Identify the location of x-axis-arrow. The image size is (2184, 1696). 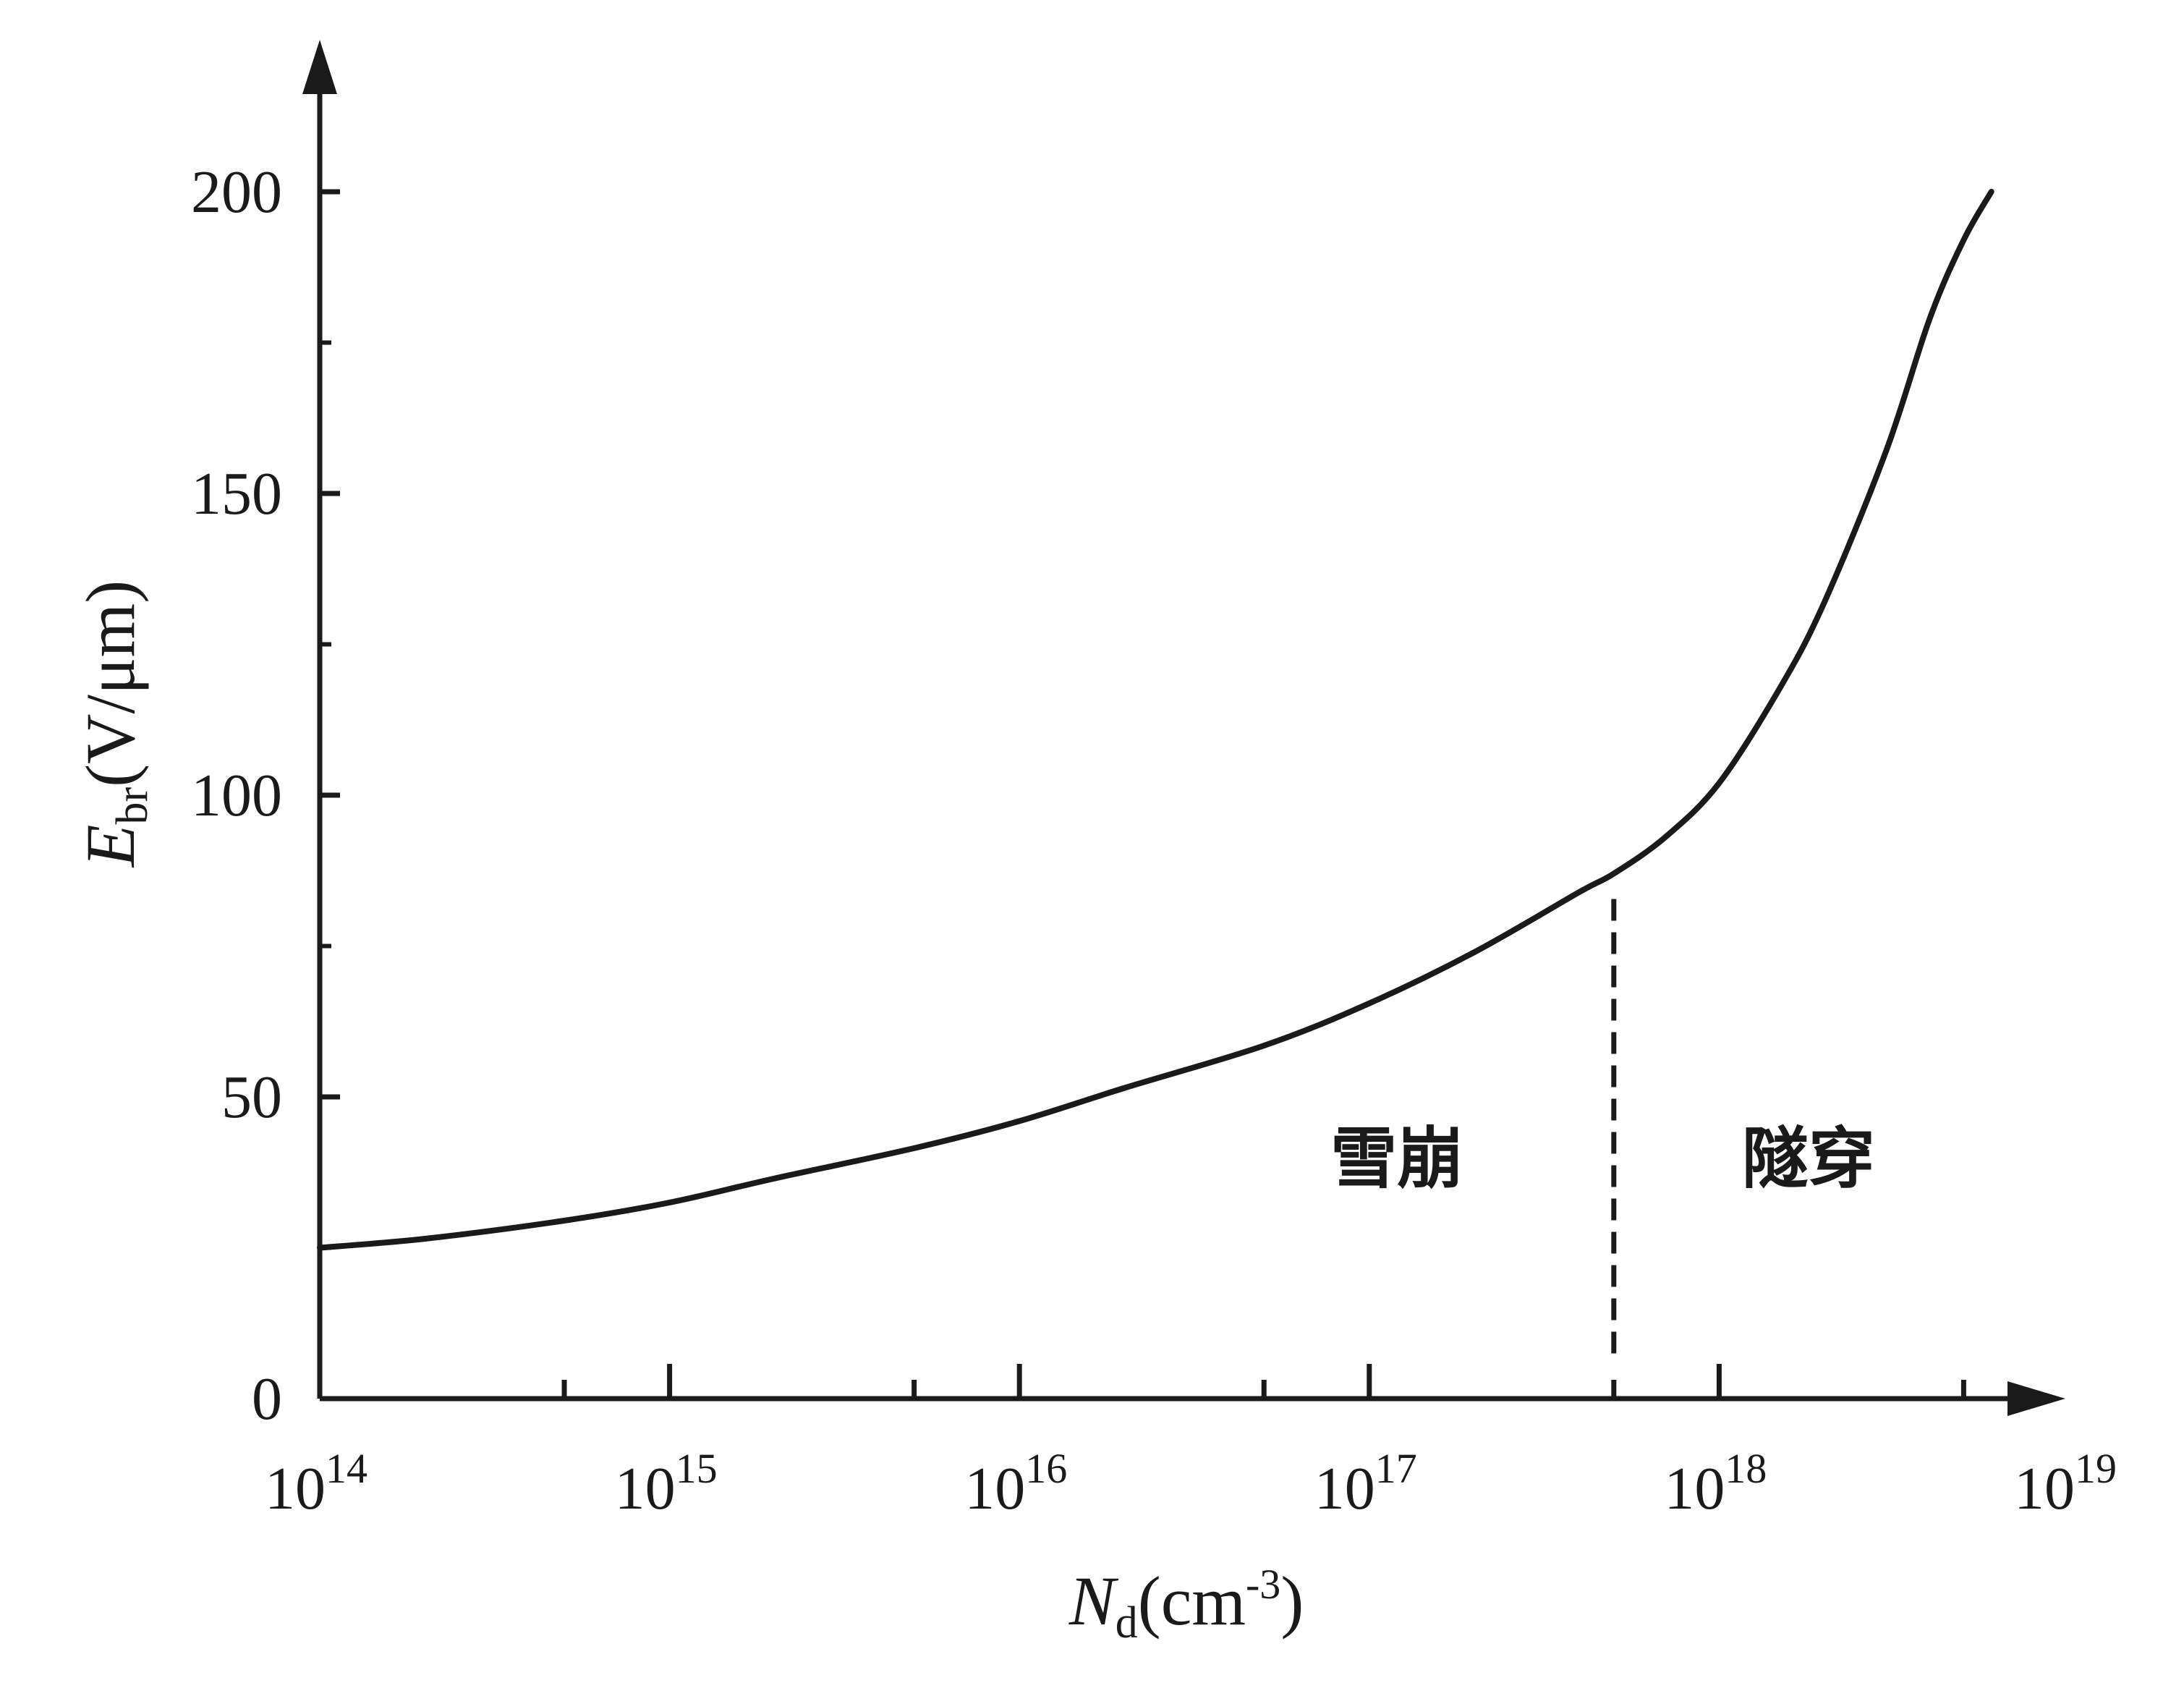
(2036, 1398).